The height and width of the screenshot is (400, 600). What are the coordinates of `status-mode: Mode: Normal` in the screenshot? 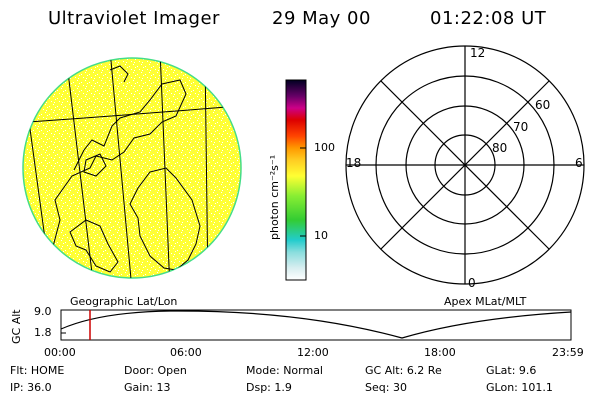 It's located at (284, 370).